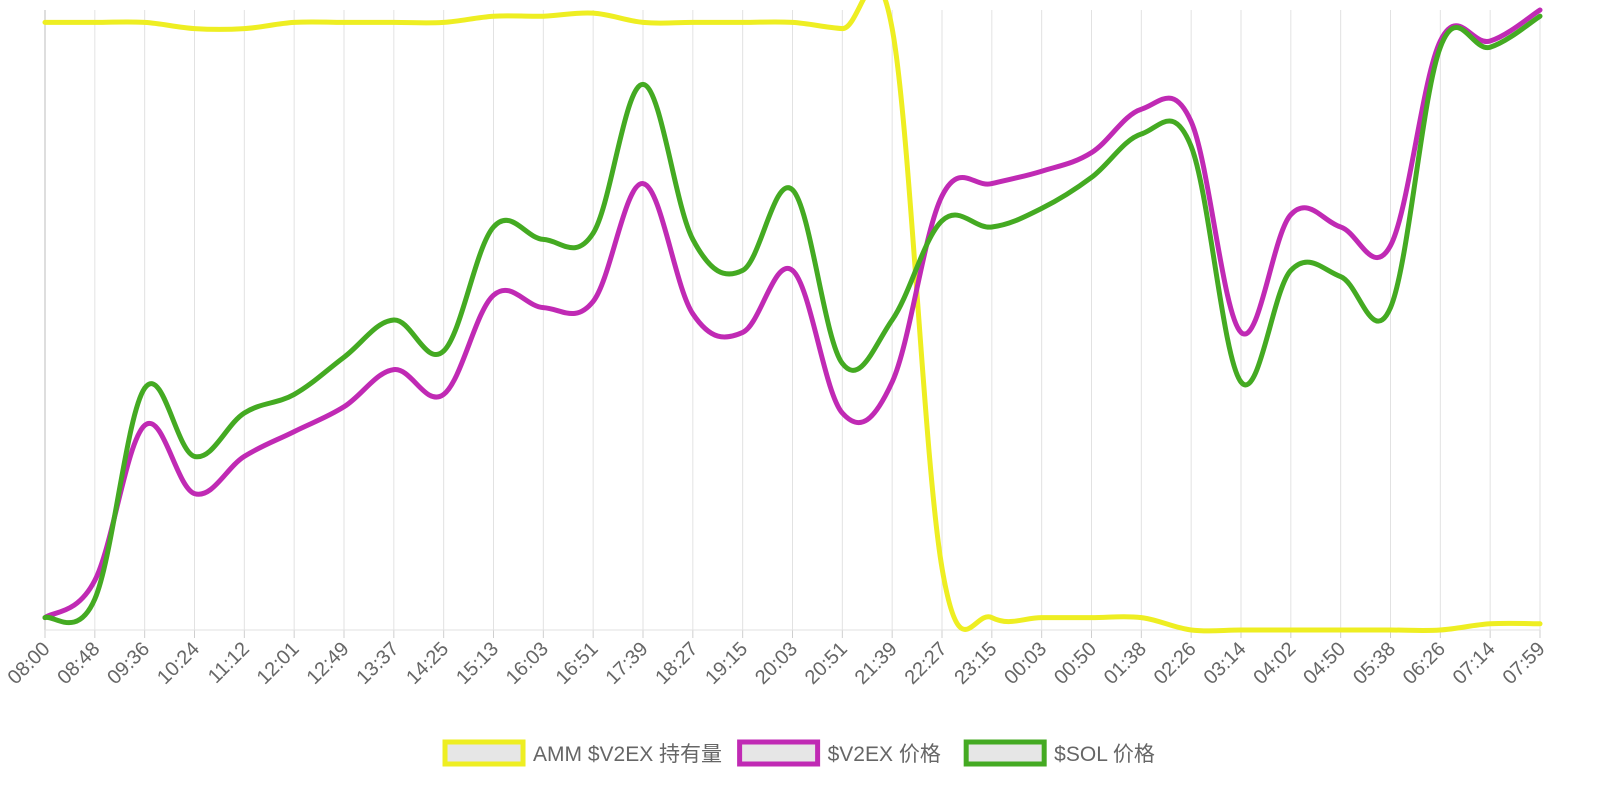 The height and width of the screenshot is (805, 1600). Describe the element at coordinates (1104, 754) in the screenshot. I see `legend-label: $SOL 价格` at that location.